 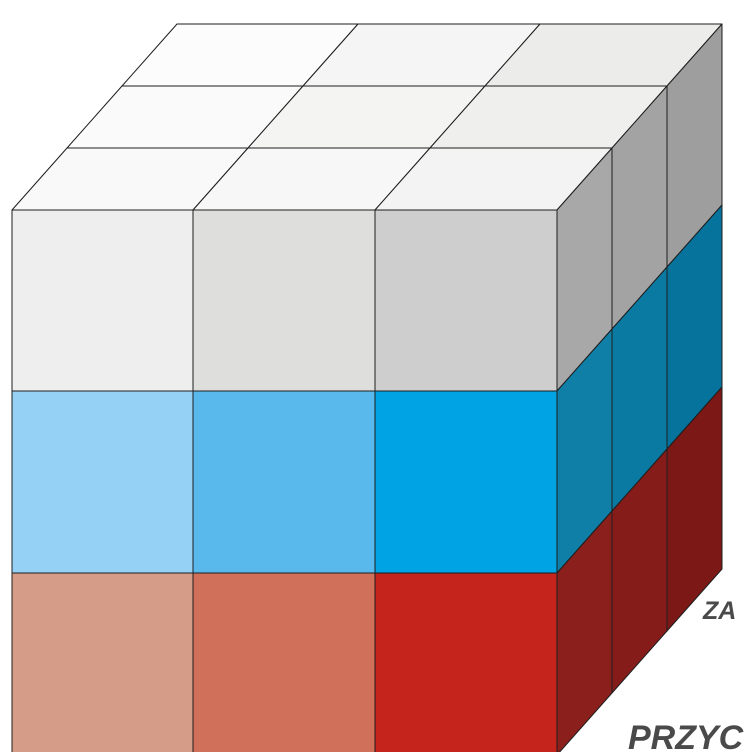 What do you see at coordinates (719, 611) in the screenshot?
I see `depth-axis-label: ZA` at bounding box center [719, 611].